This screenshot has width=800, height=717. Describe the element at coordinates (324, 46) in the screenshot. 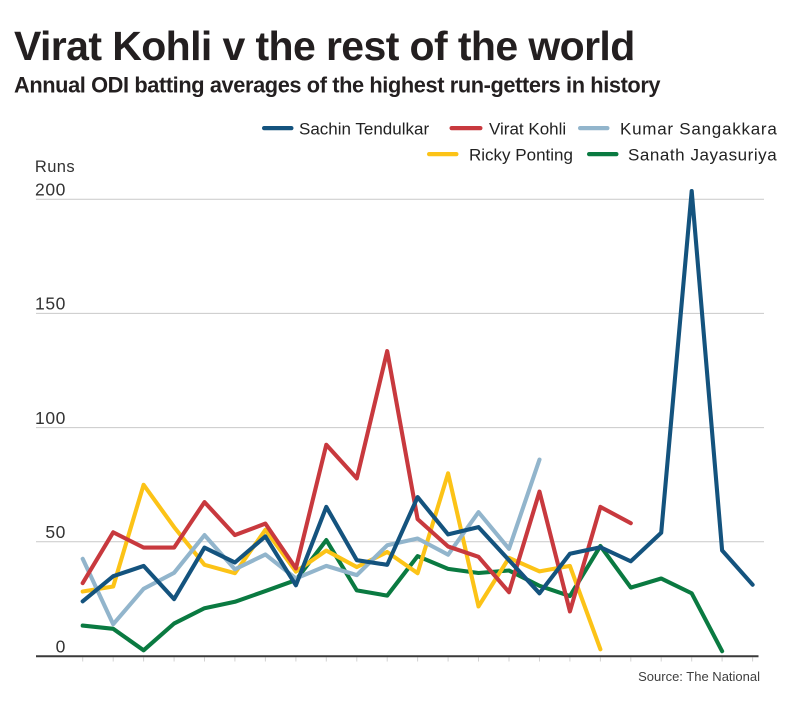

I see `svg-text:Virat Kohli v the rest of the: Virat Kohli v the rest of the world` at that location.